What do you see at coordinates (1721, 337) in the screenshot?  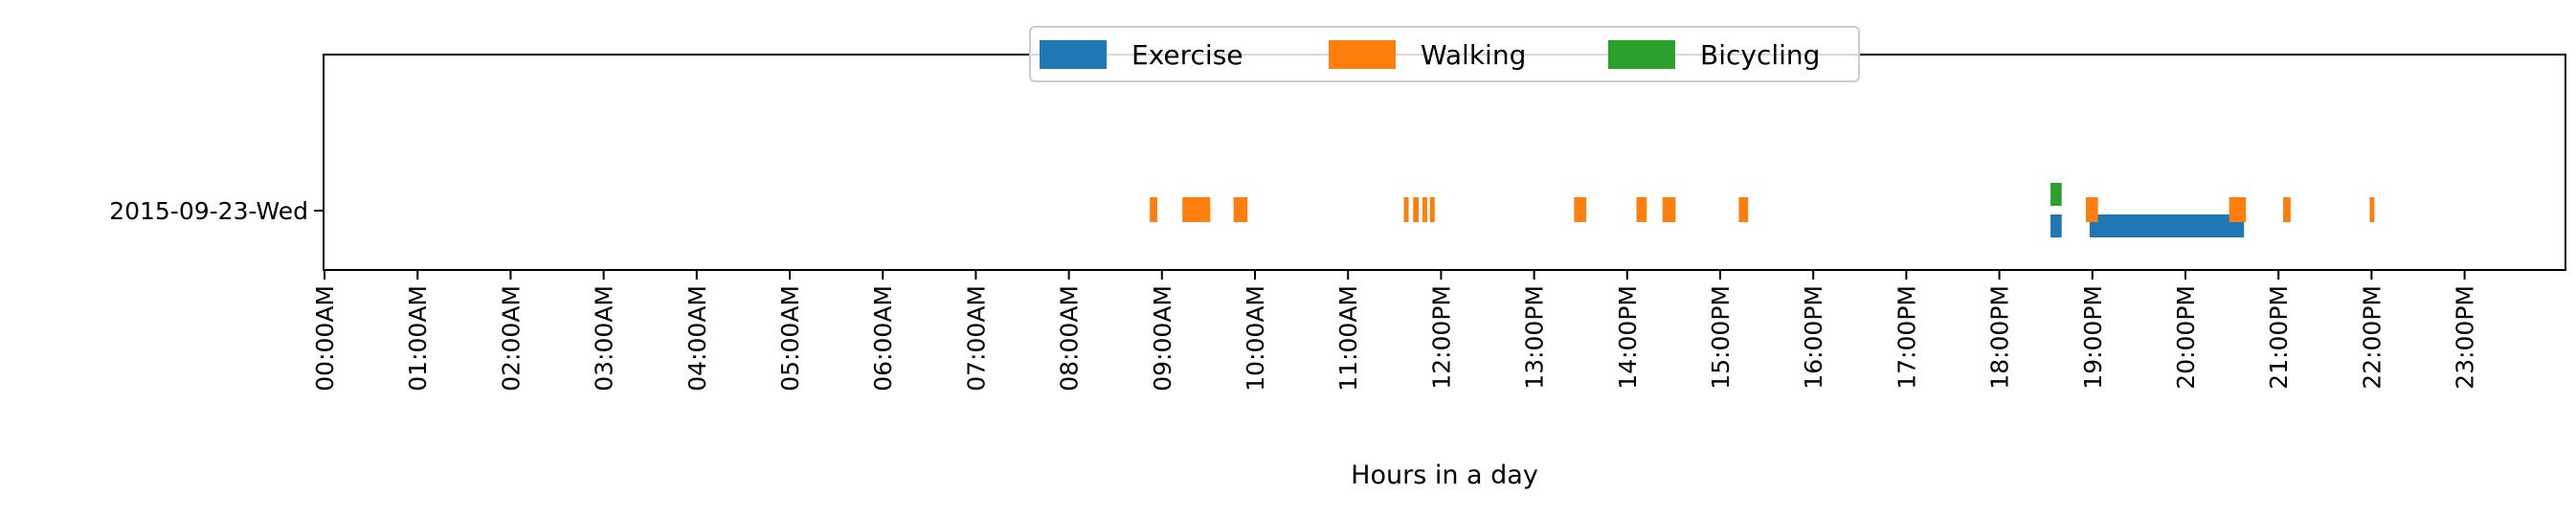 I see `x-tick-label-15: 15:00PM` at bounding box center [1721, 337].